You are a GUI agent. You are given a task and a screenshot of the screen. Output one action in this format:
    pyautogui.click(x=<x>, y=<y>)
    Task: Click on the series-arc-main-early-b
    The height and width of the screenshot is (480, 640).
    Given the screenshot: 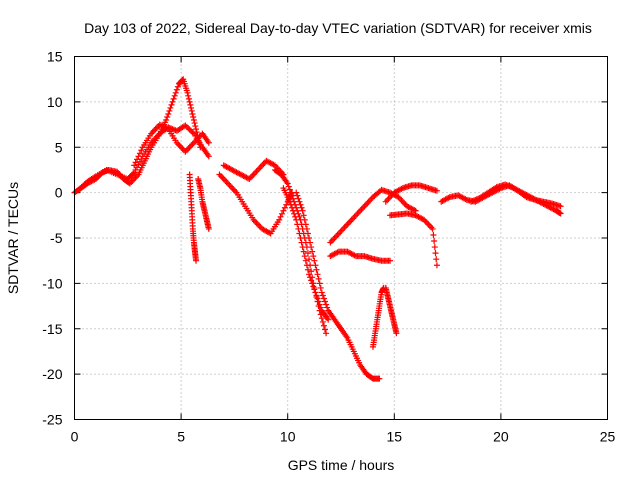 What is the action you would take?
    pyautogui.click(x=143, y=157)
    